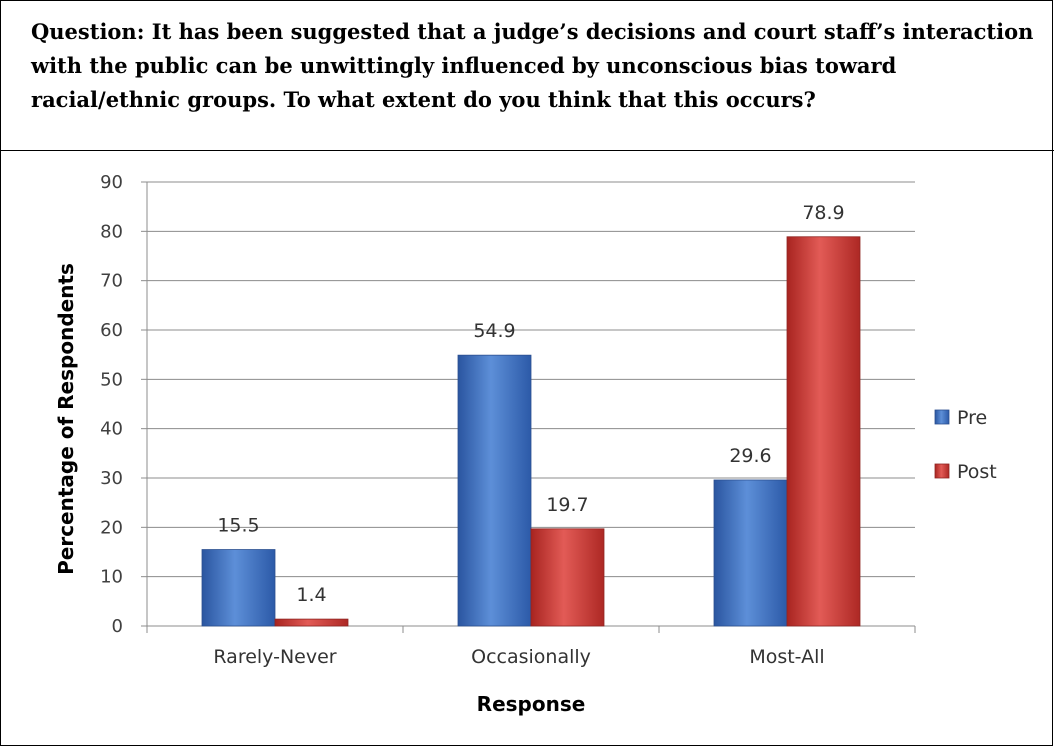 The height and width of the screenshot is (748, 1055). I want to click on y-tick-label: 70, so click(111, 281).